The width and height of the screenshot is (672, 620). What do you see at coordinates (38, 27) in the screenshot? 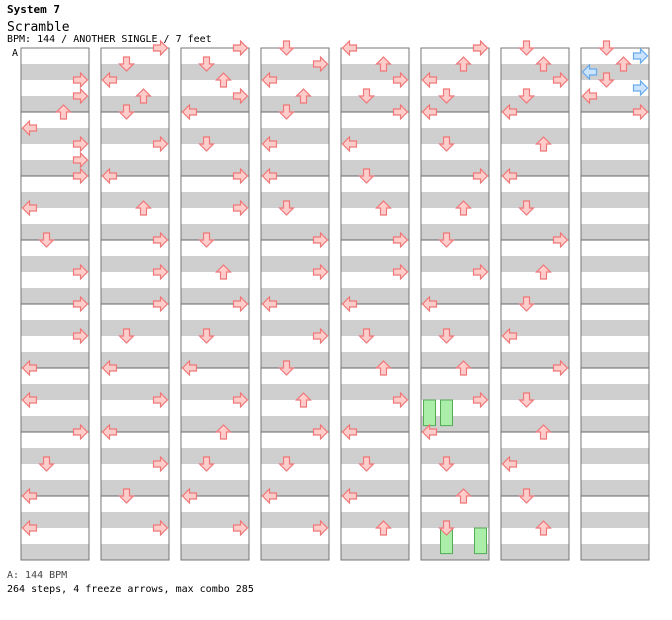
I see `song-title: Scramble` at bounding box center [38, 27].